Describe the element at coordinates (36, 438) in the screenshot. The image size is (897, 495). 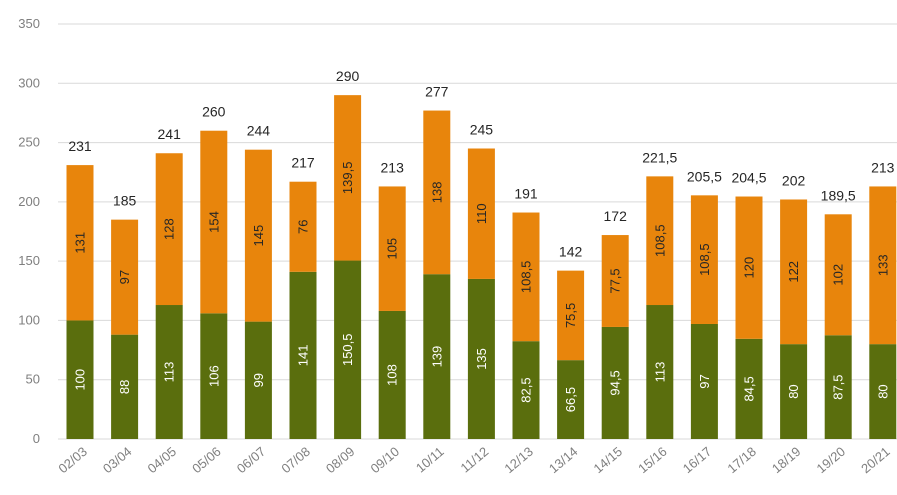
I see `y-tick-label: 0` at that location.